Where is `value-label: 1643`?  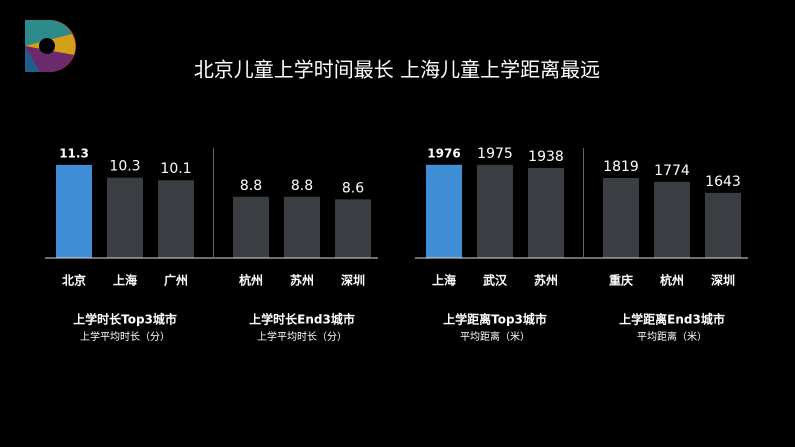
value-label: 1643 is located at coordinates (723, 182).